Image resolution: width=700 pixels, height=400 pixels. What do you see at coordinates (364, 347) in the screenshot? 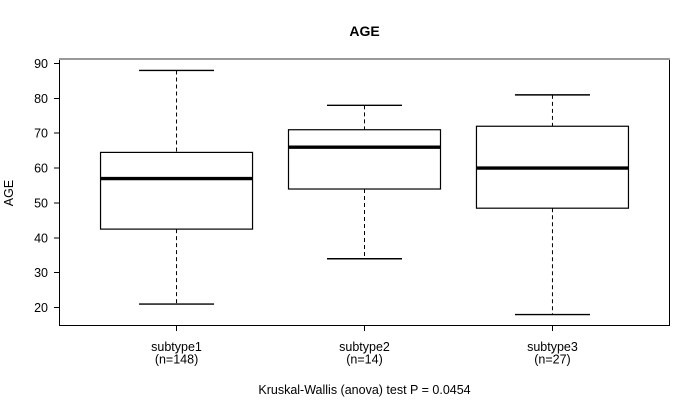
I see `x-label-subtype2: subtype2` at bounding box center [364, 347].